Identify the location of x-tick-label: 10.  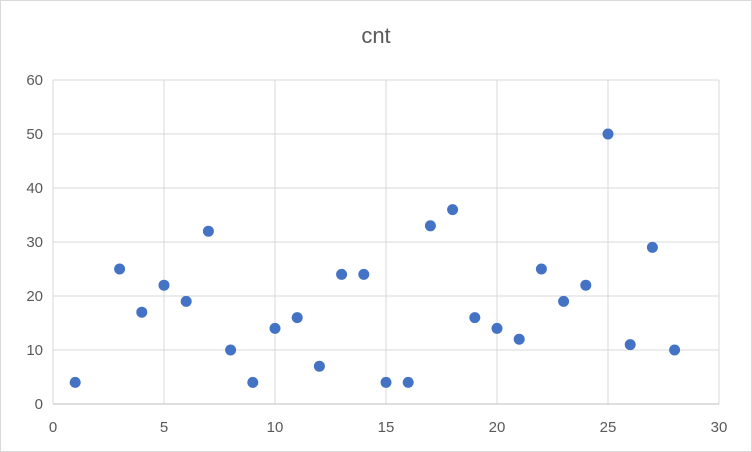
(275, 427).